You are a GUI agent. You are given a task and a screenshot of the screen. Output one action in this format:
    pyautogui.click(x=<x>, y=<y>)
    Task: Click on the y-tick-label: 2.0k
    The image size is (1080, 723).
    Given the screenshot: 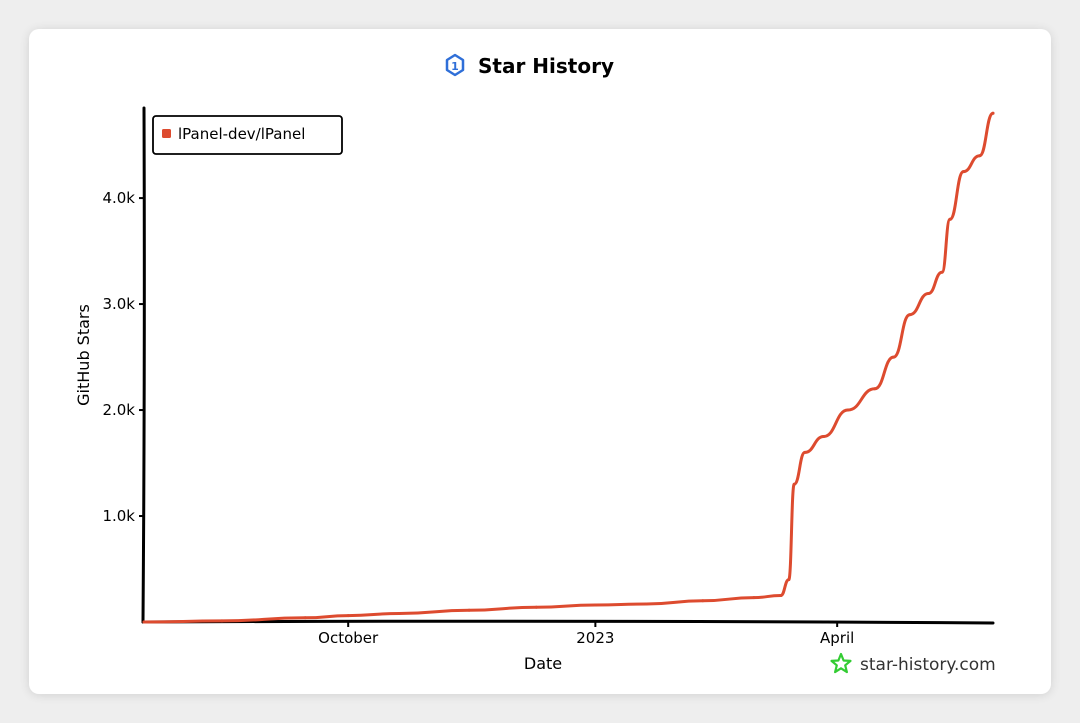 What is the action you would take?
    pyautogui.click(x=118, y=410)
    